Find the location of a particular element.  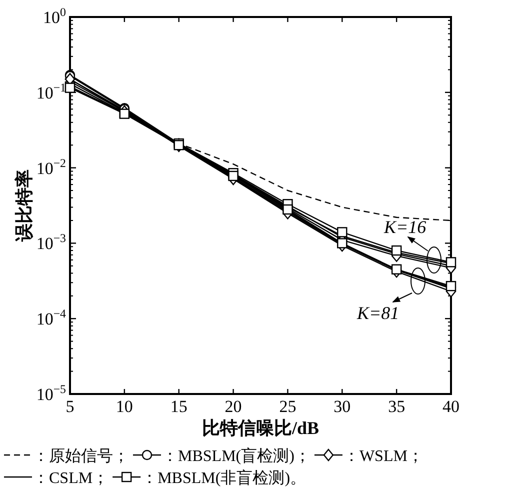

y-axis-title: 误比特率 is located at coordinates (24, 206).